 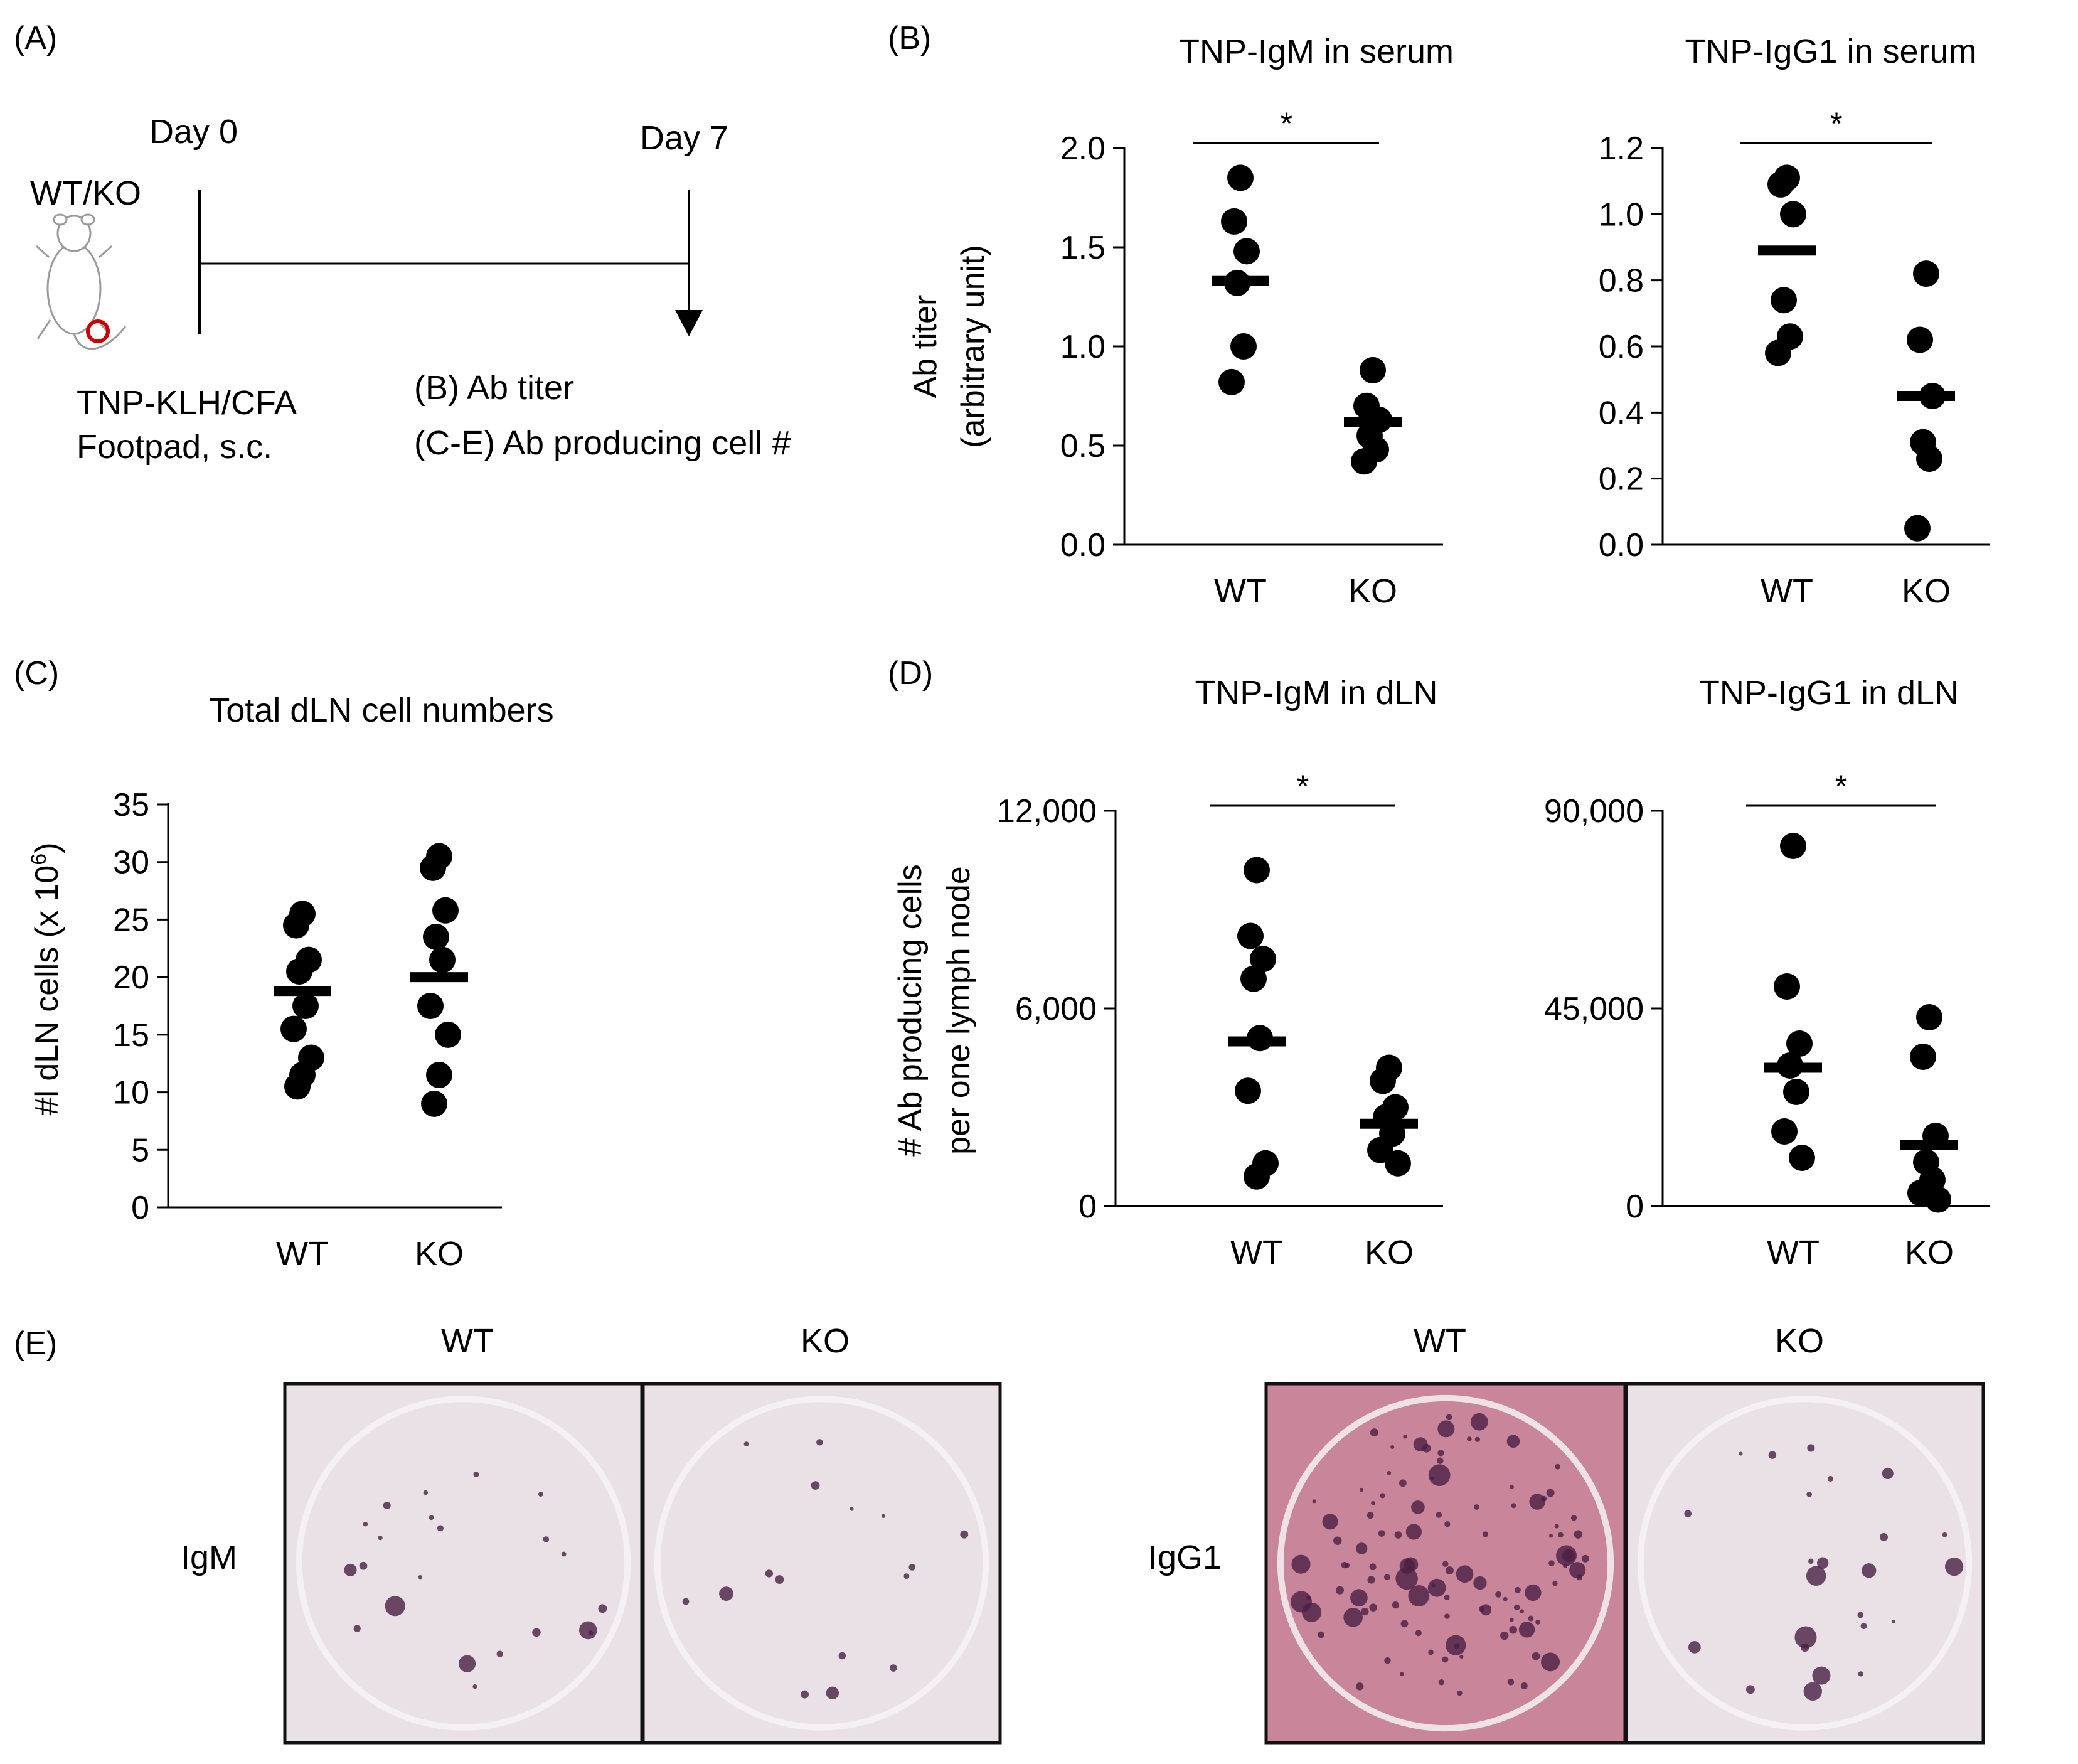 What do you see at coordinates (381, 710) in the screenshot?
I see `chart-title: Total dLN cell numbers` at bounding box center [381, 710].